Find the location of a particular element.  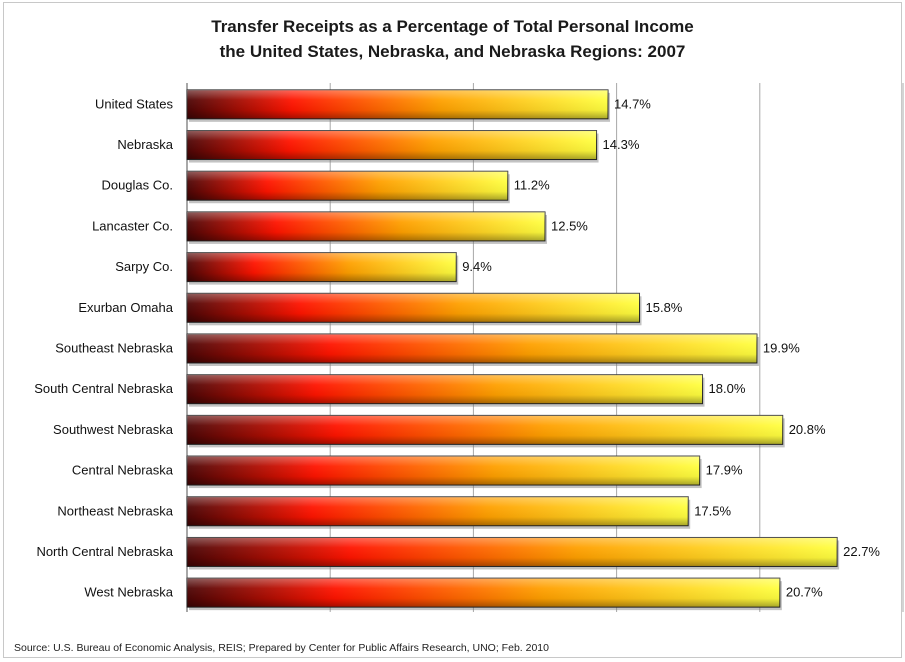

value-label-12: 20.7% is located at coordinates (804, 592).